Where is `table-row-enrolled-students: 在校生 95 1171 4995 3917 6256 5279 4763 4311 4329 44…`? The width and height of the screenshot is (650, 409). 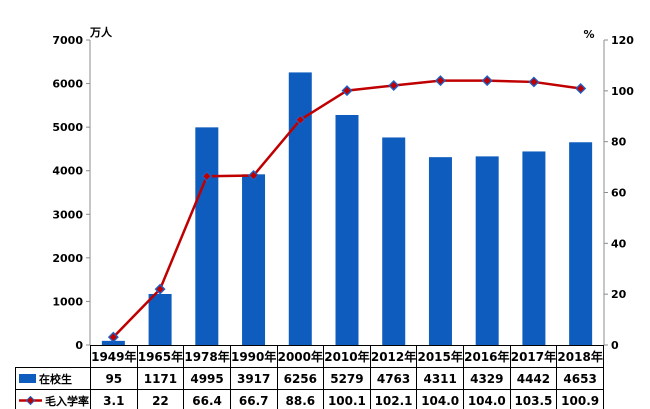 table-row-enrolled-students: 在校生 95 1171 4995 3917 6256 5279 4763 4311 4329 44… is located at coordinates (309, 378).